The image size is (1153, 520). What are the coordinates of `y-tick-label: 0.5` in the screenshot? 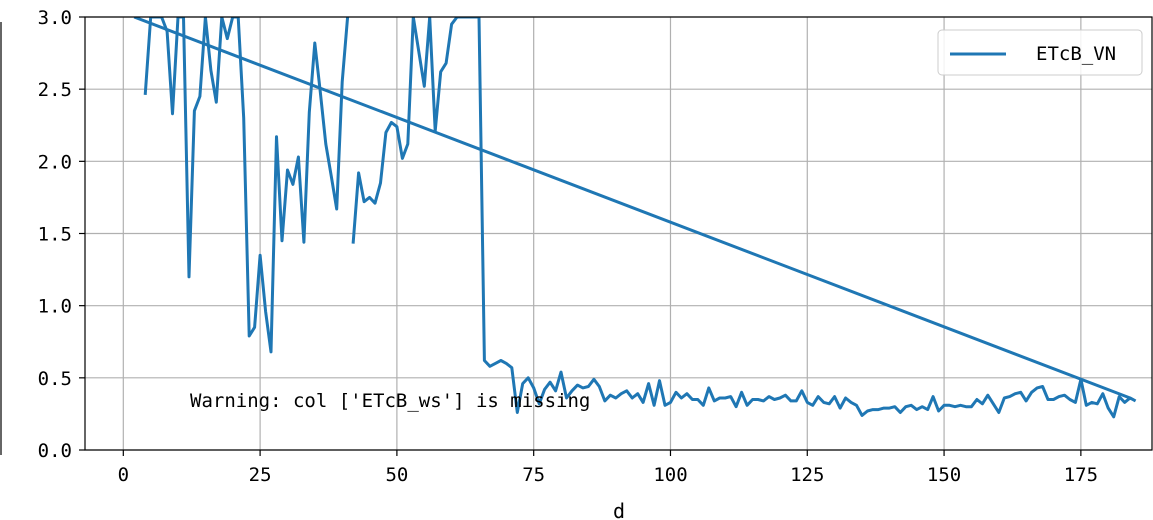 It's located at (55, 379).